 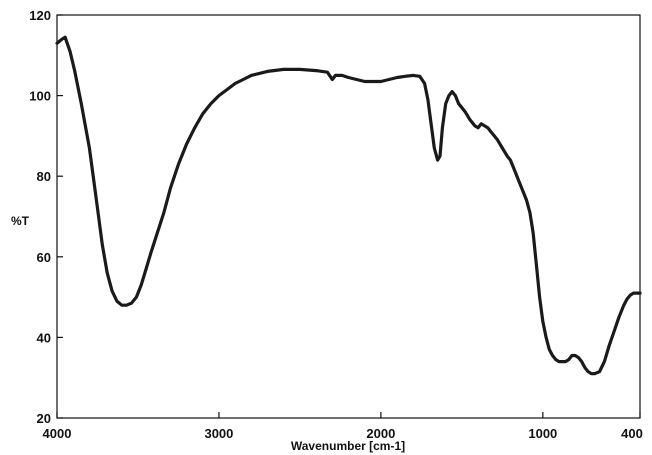 What do you see at coordinates (44, 176) in the screenshot?
I see `y-tick-label: 80` at bounding box center [44, 176].